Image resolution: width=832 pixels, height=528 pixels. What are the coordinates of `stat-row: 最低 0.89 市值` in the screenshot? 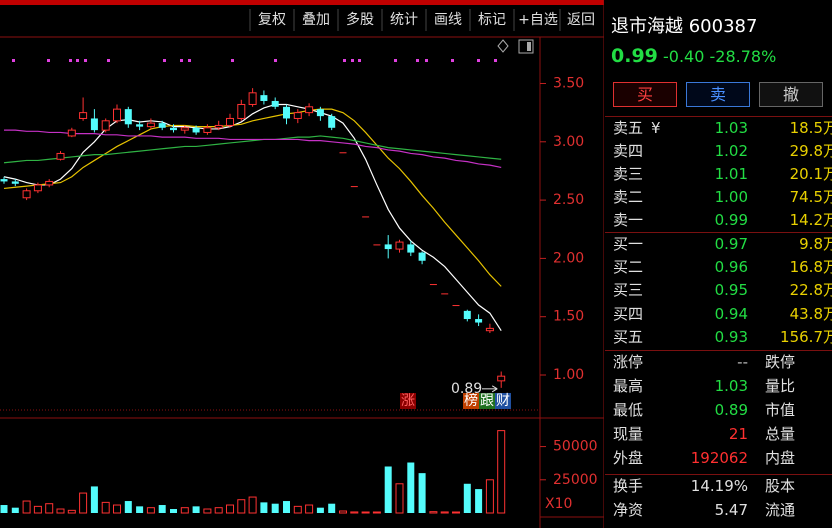 It's located at (718, 410).